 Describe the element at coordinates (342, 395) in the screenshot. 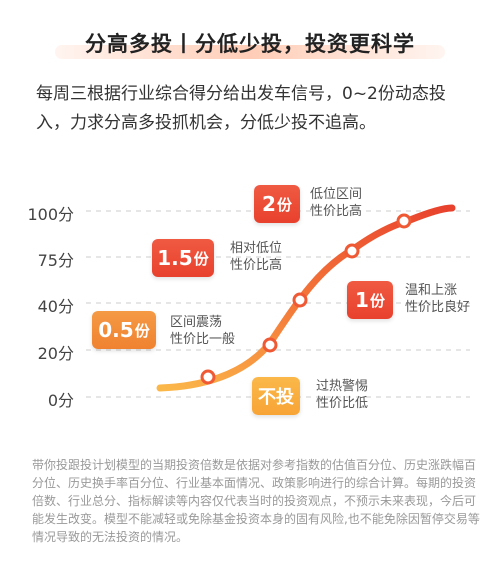

I see `tier-note-none: 过热警惕 性价比低` at that location.